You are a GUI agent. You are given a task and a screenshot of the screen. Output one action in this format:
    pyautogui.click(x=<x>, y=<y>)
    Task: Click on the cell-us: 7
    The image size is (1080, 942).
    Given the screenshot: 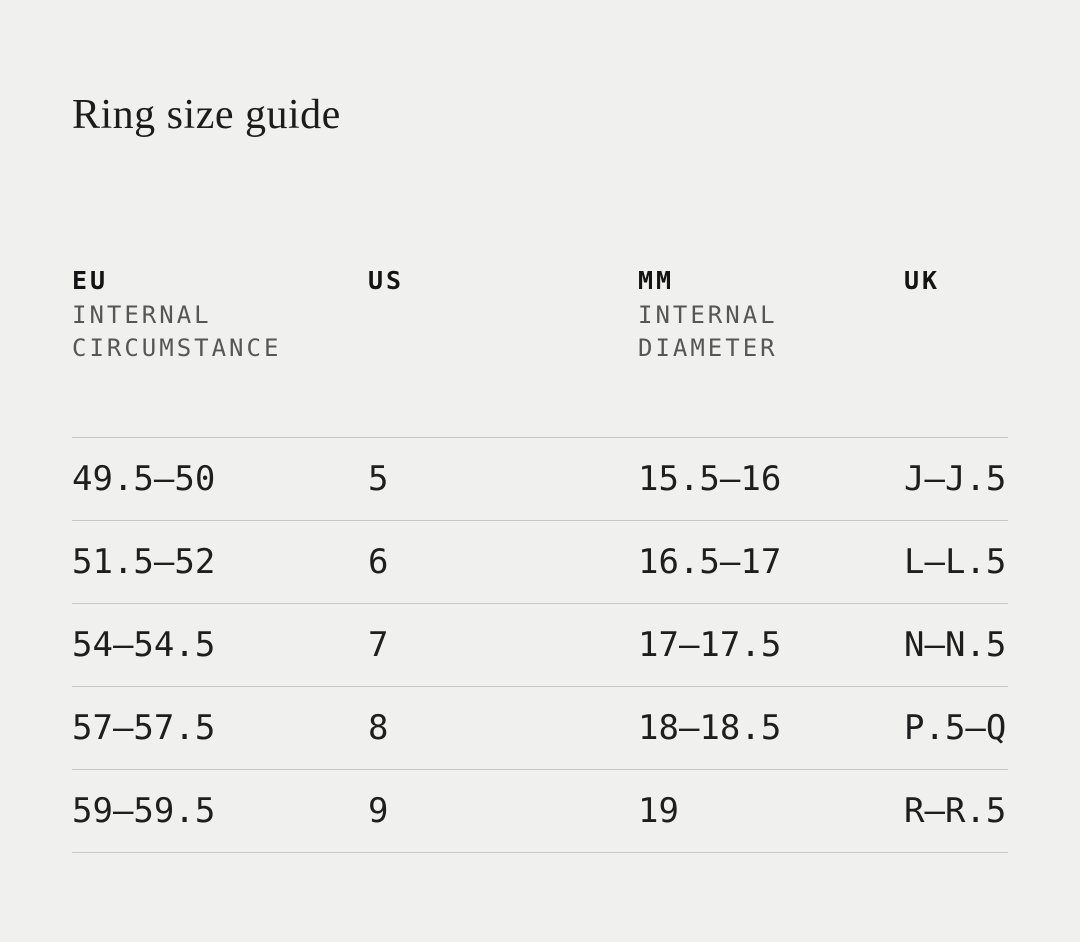 What is the action you would take?
    pyautogui.click(x=378, y=645)
    